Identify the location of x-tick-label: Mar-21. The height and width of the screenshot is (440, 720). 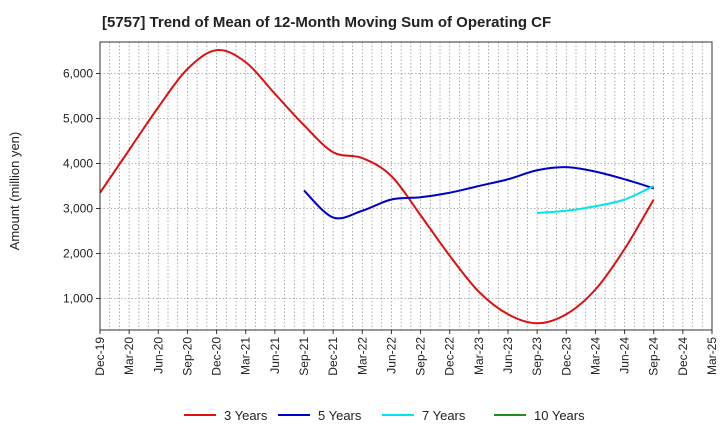
(246, 356).